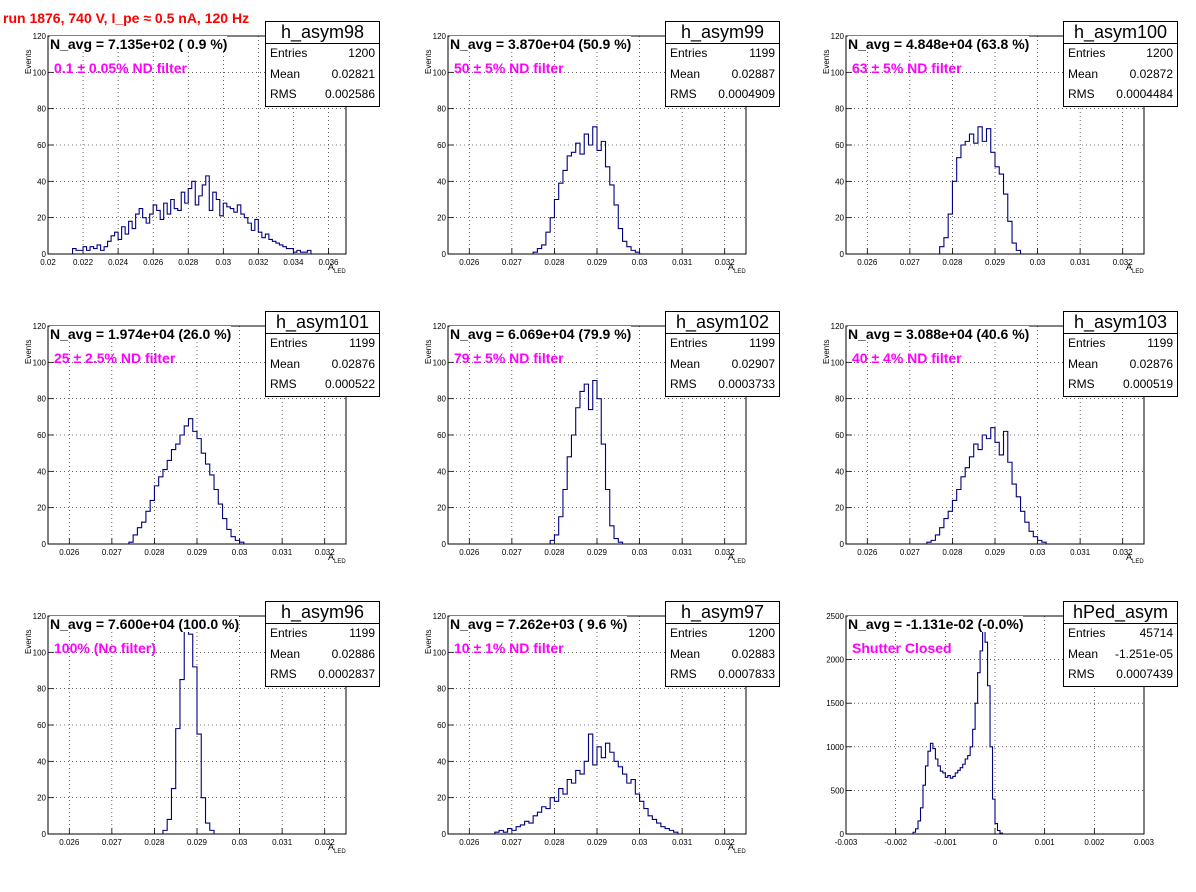 Image resolution: width=1196 pixels, height=892 pixels. Describe the element at coordinates (722, 365) in the screenshot. I see `stat-row-mean: Mean 0.02907` at that location.